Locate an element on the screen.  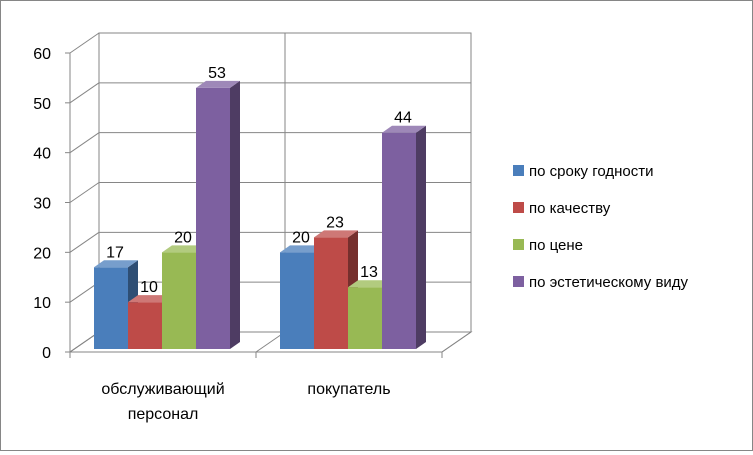
floor-divider is located at coordinates (456, 342).